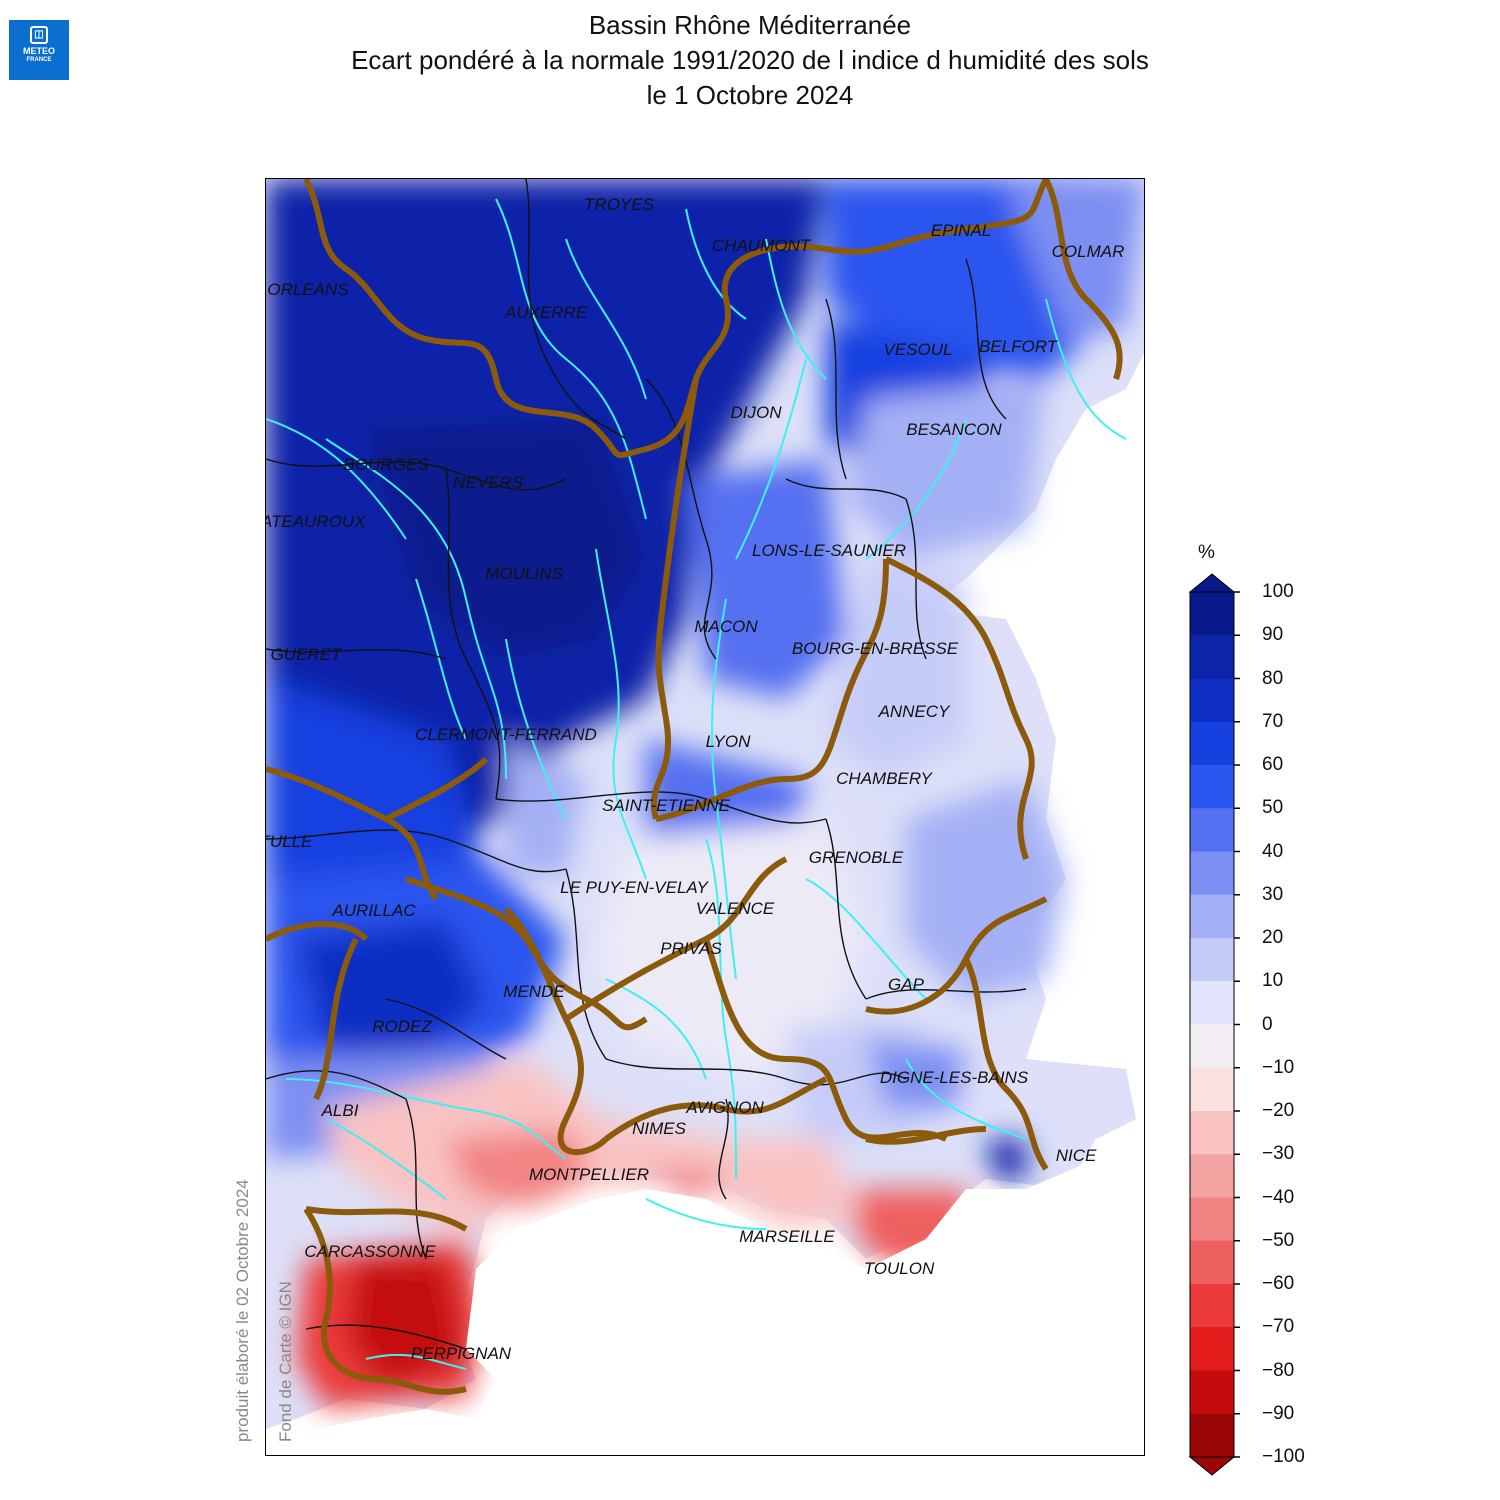  Describe the element at coordinates (340, 1110) in the screenshot. I see `city-label-albi: ALBI` at that location.